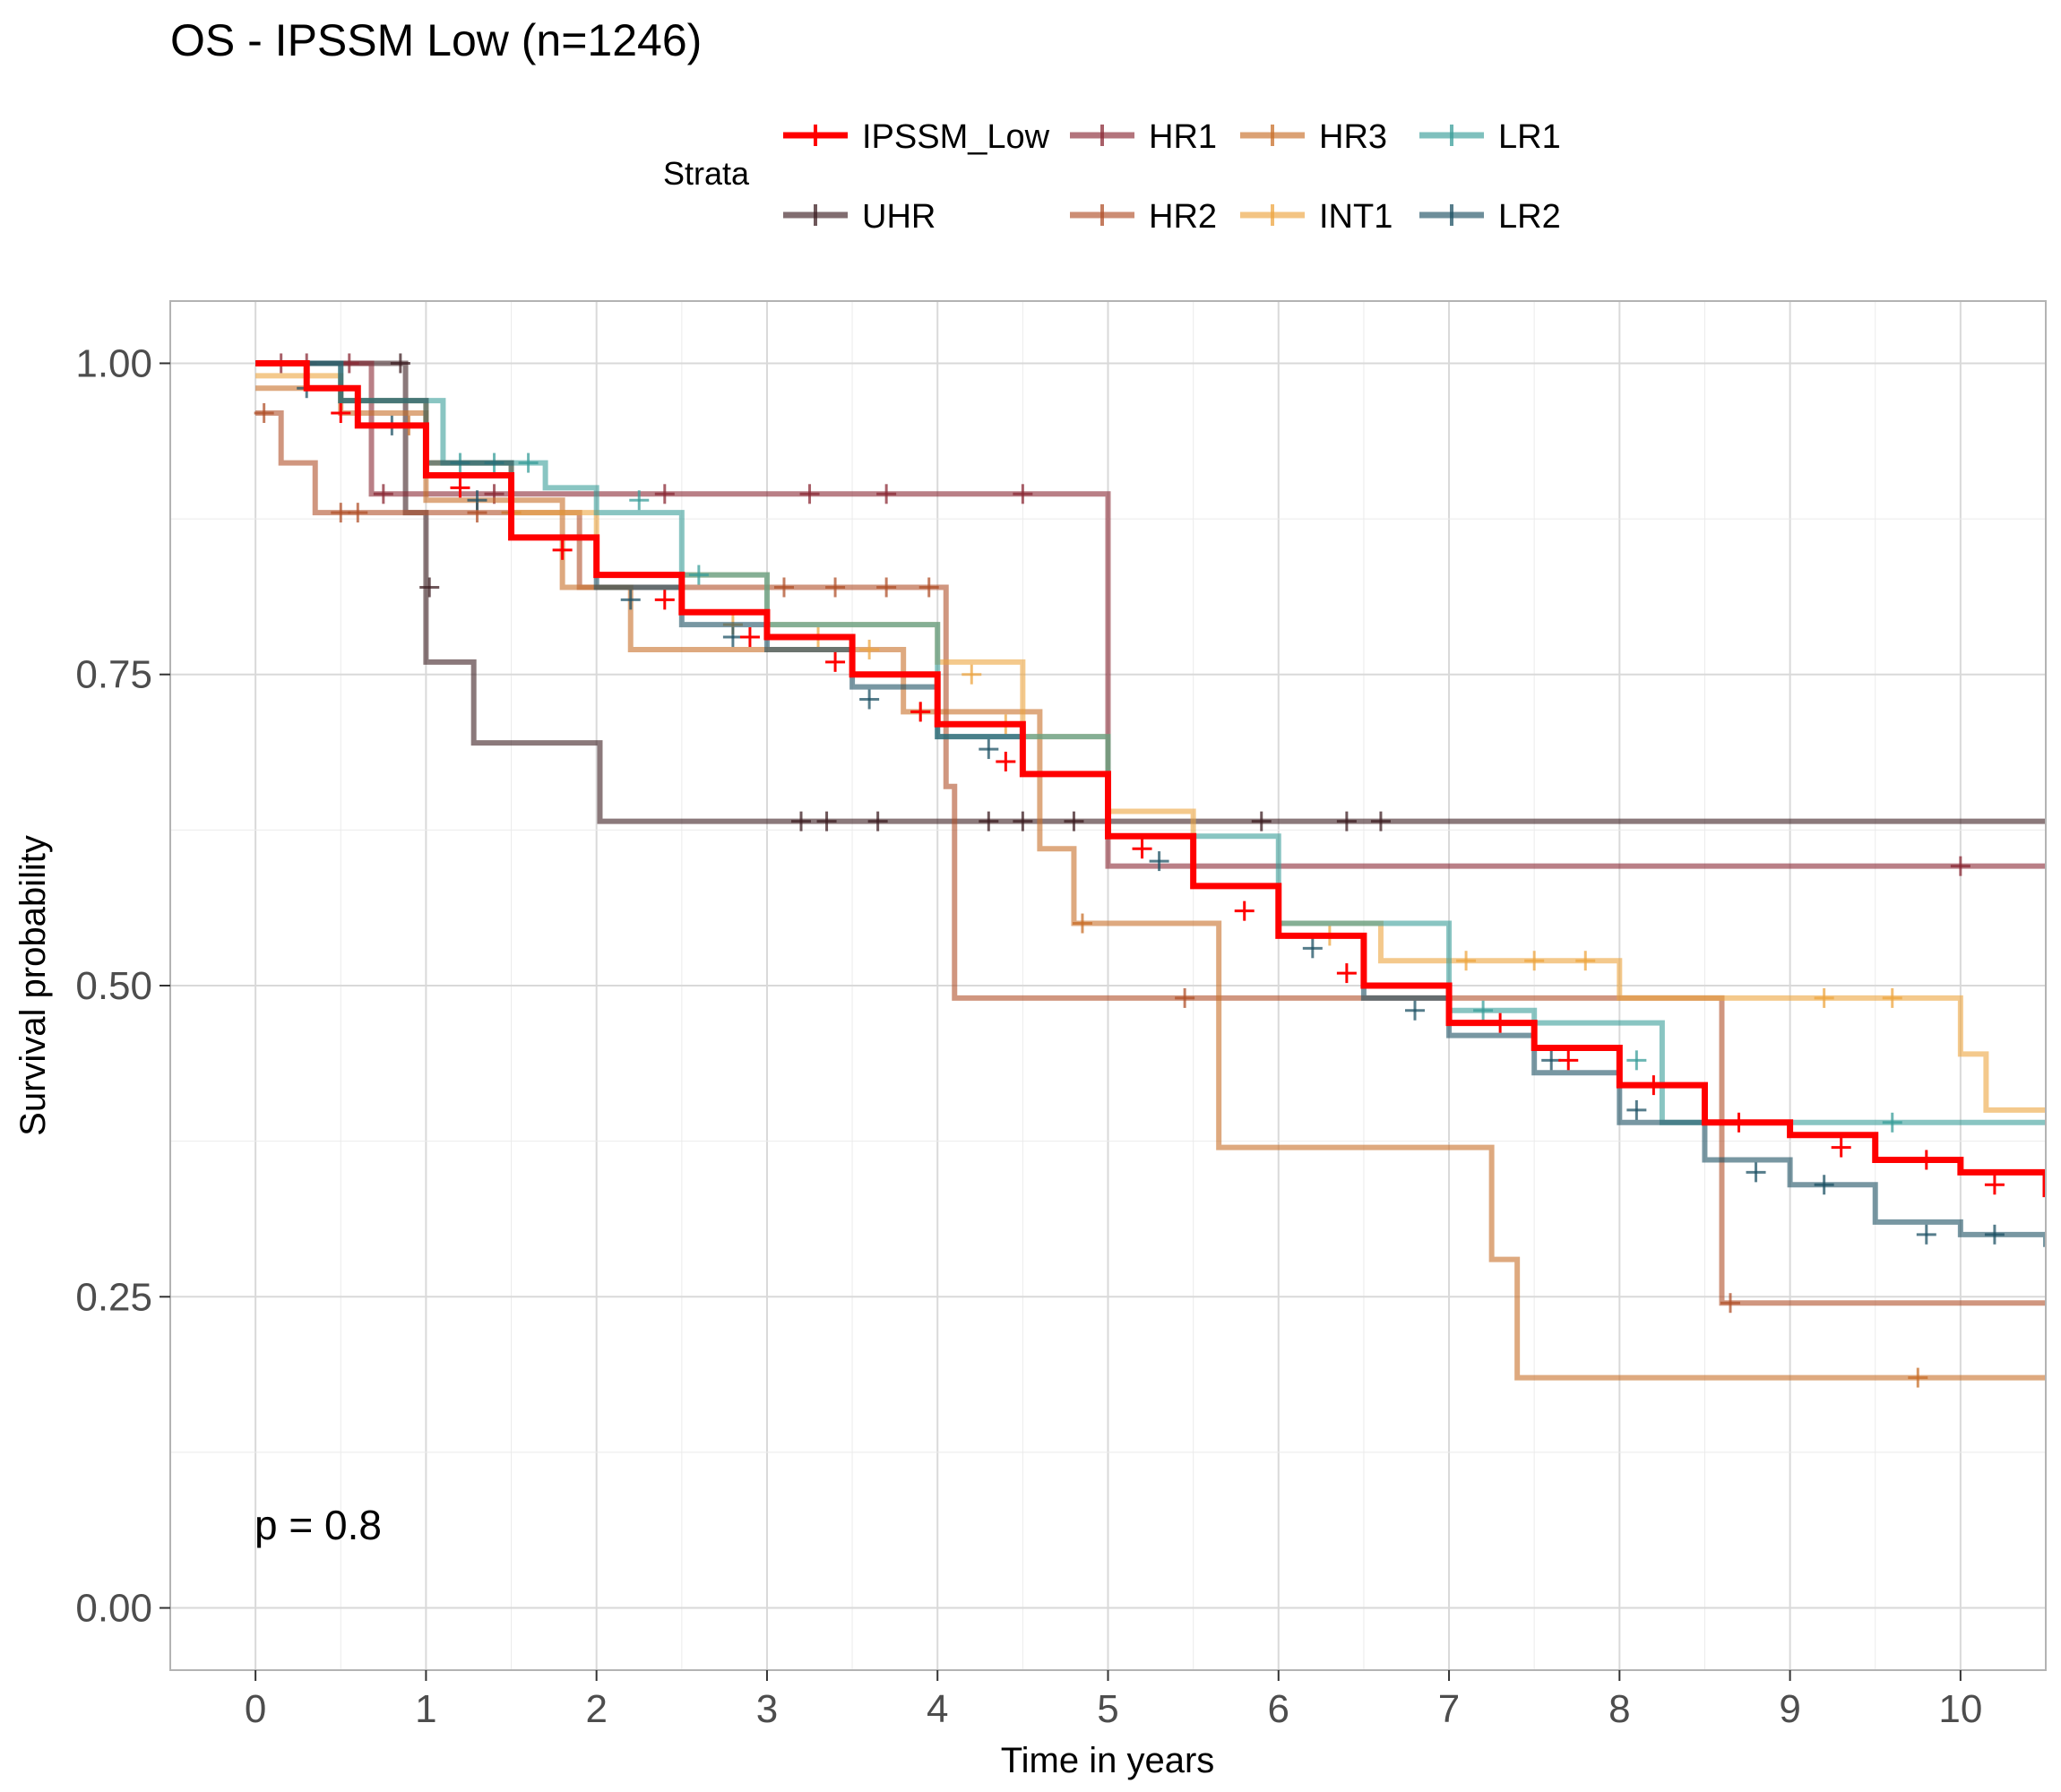 This screenshot has width=2061, height=1792. I want to click on legend-label-lr1: LR1, so click(1529, 137).